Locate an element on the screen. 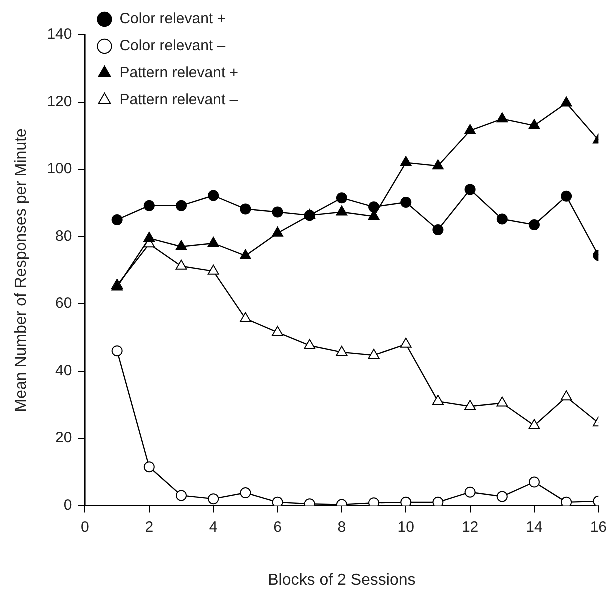 The width and height of the screenshot is (613, 600). x-tick-label: 4 is located at coordinates (213, 527).